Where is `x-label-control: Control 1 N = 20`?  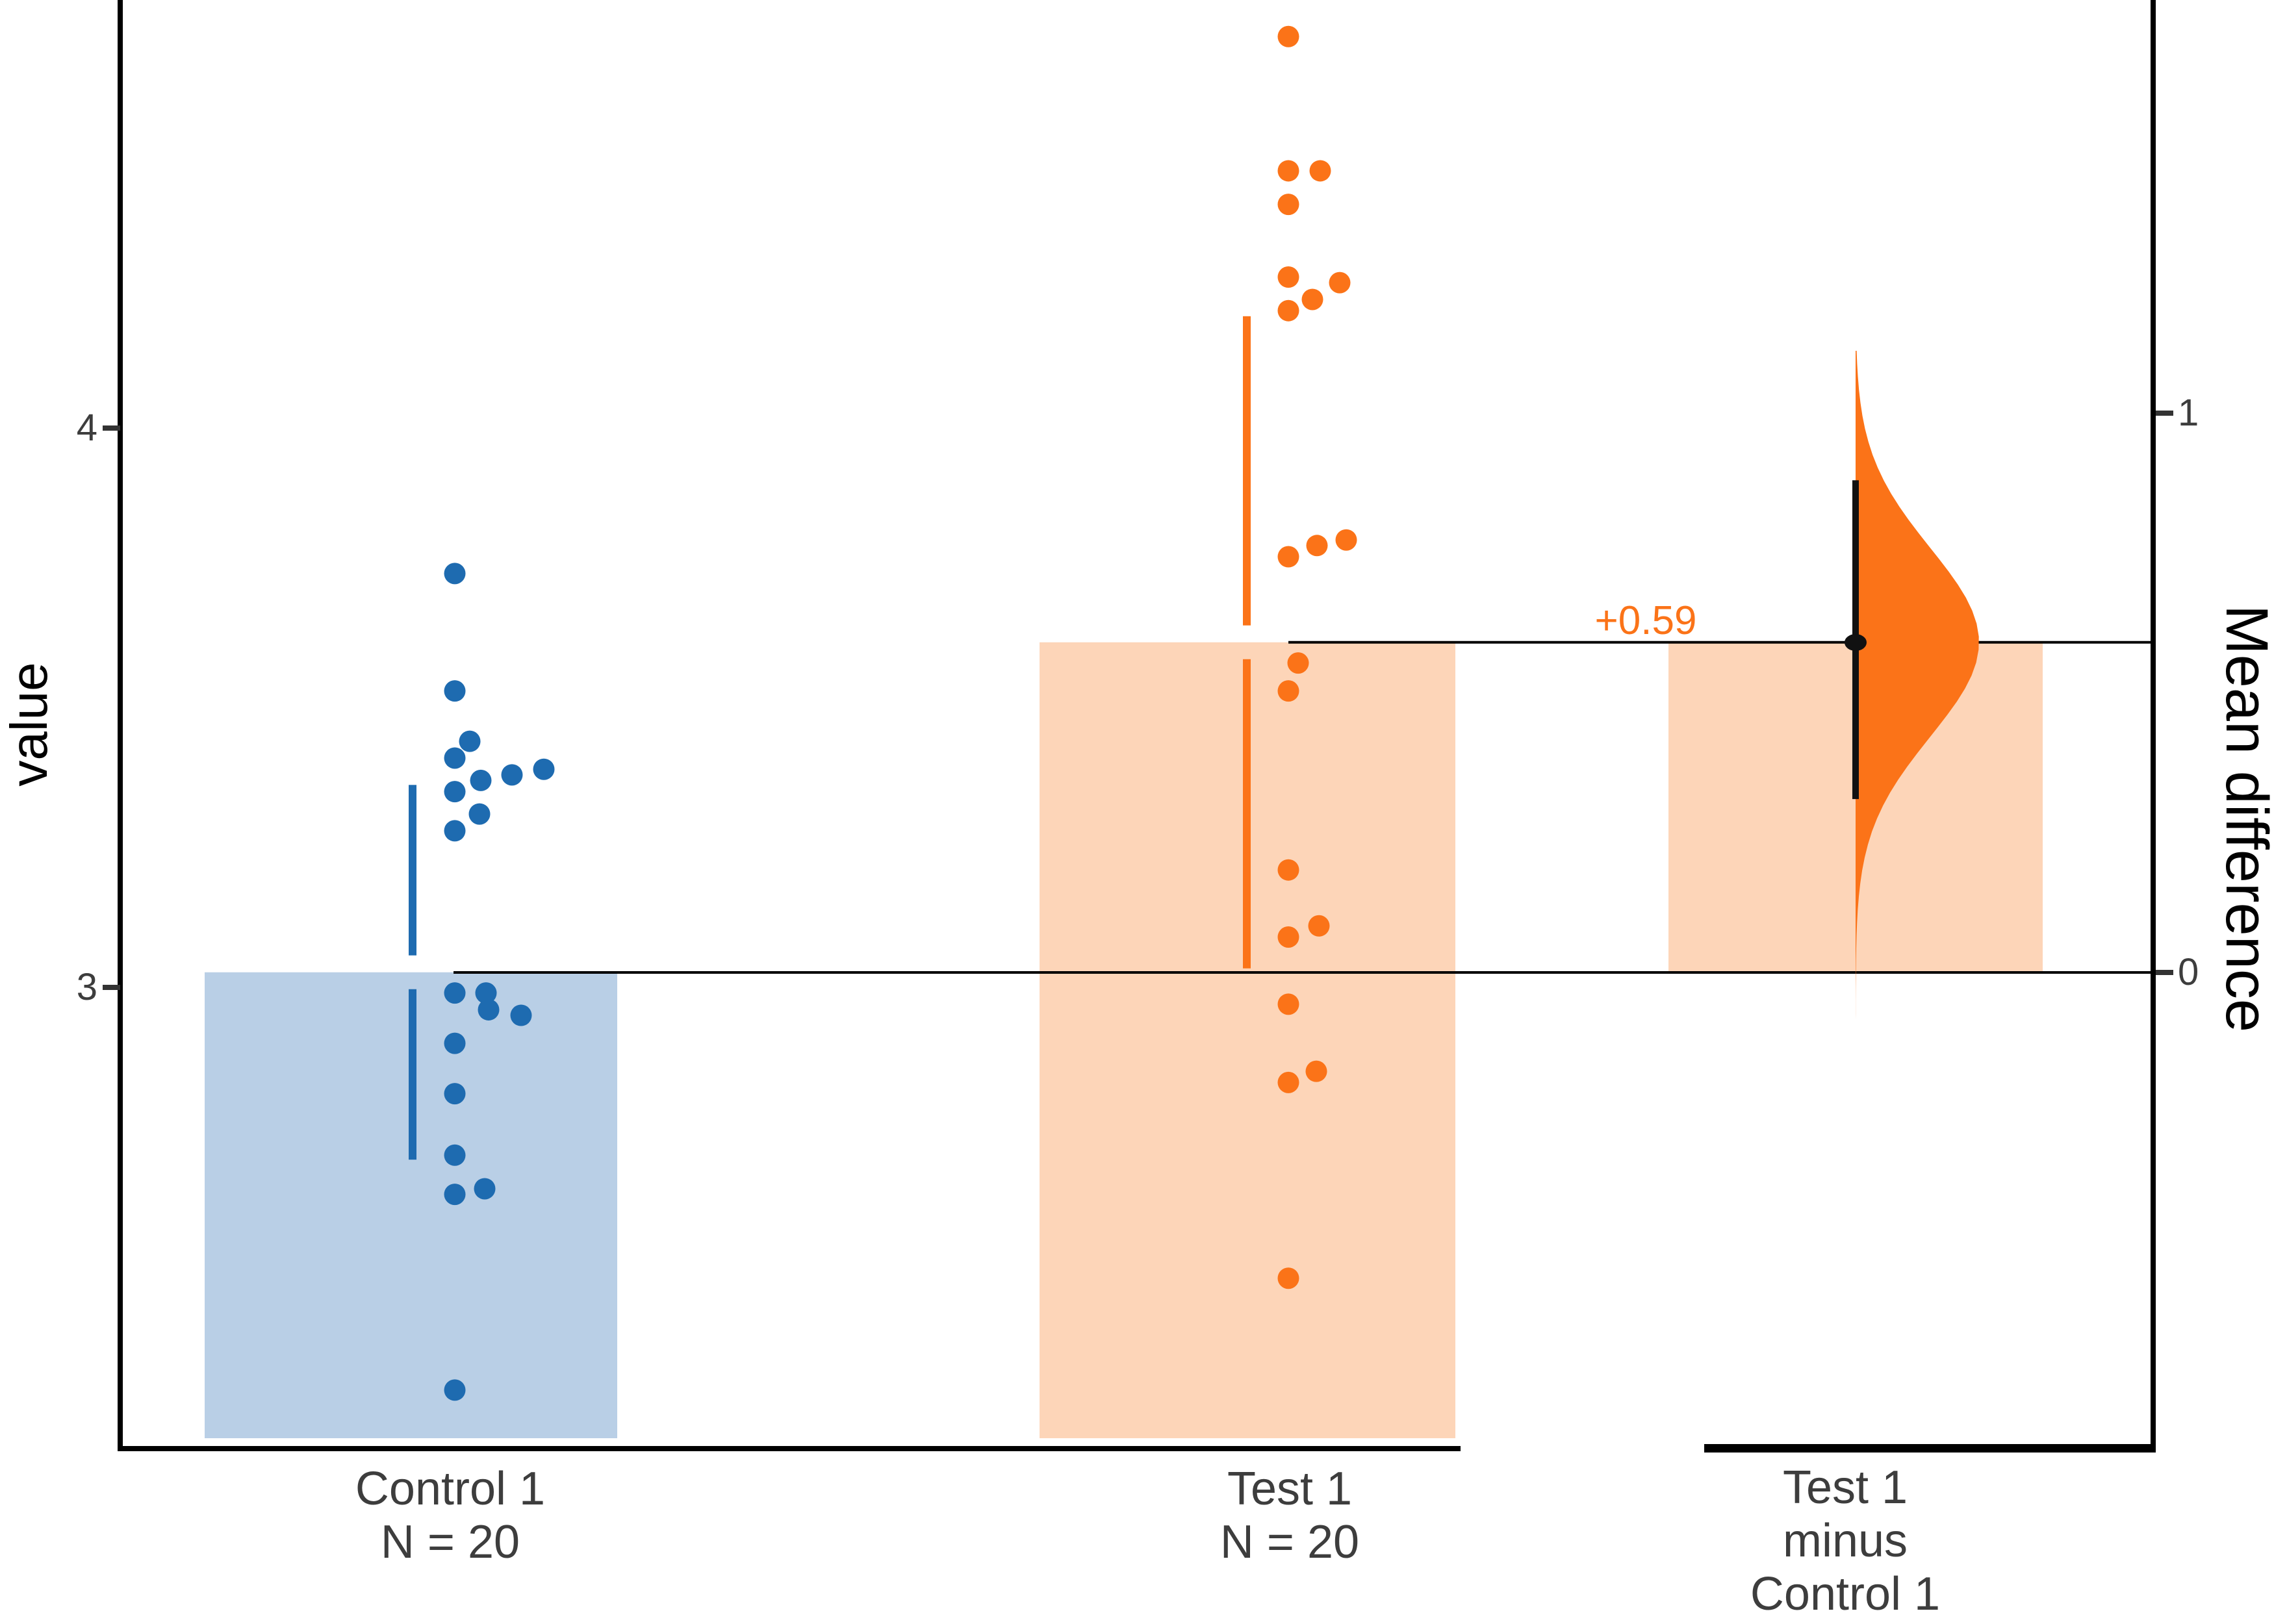 x-label-control: Control 1 N = 20 is located at coordinates (450, 1515).